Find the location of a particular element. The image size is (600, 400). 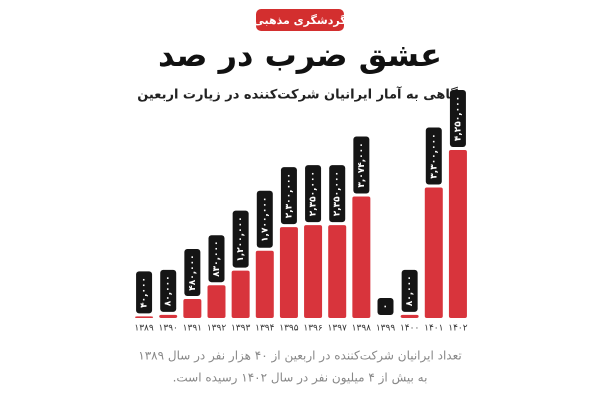

value-label: ۳,۳۰۰,۰۰۰ is located at coordinates (434, 155).